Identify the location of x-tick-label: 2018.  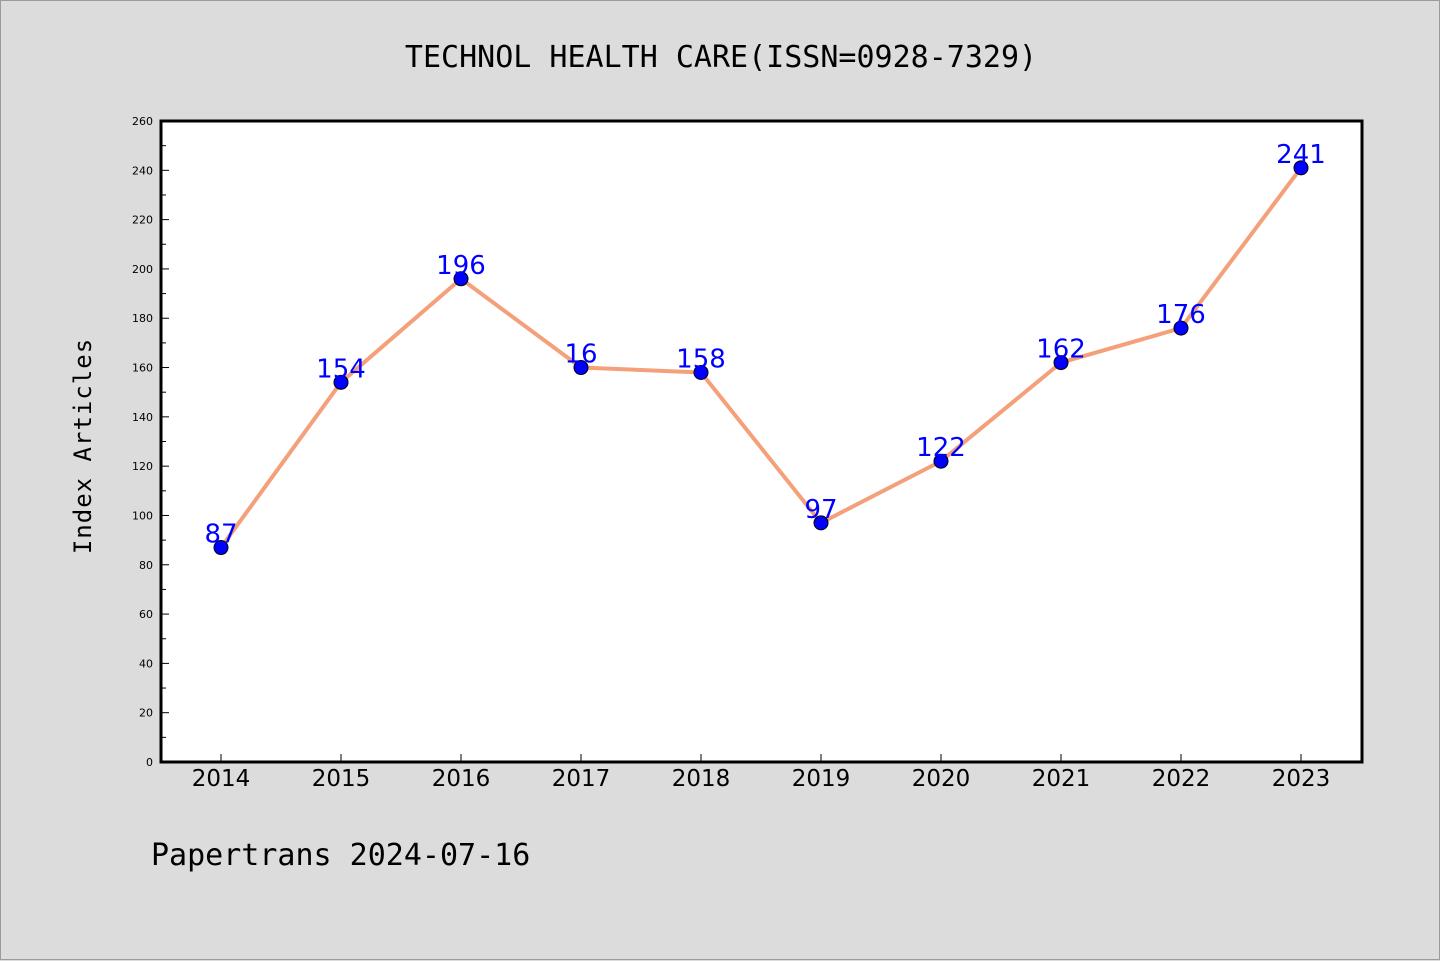
(701, 779).